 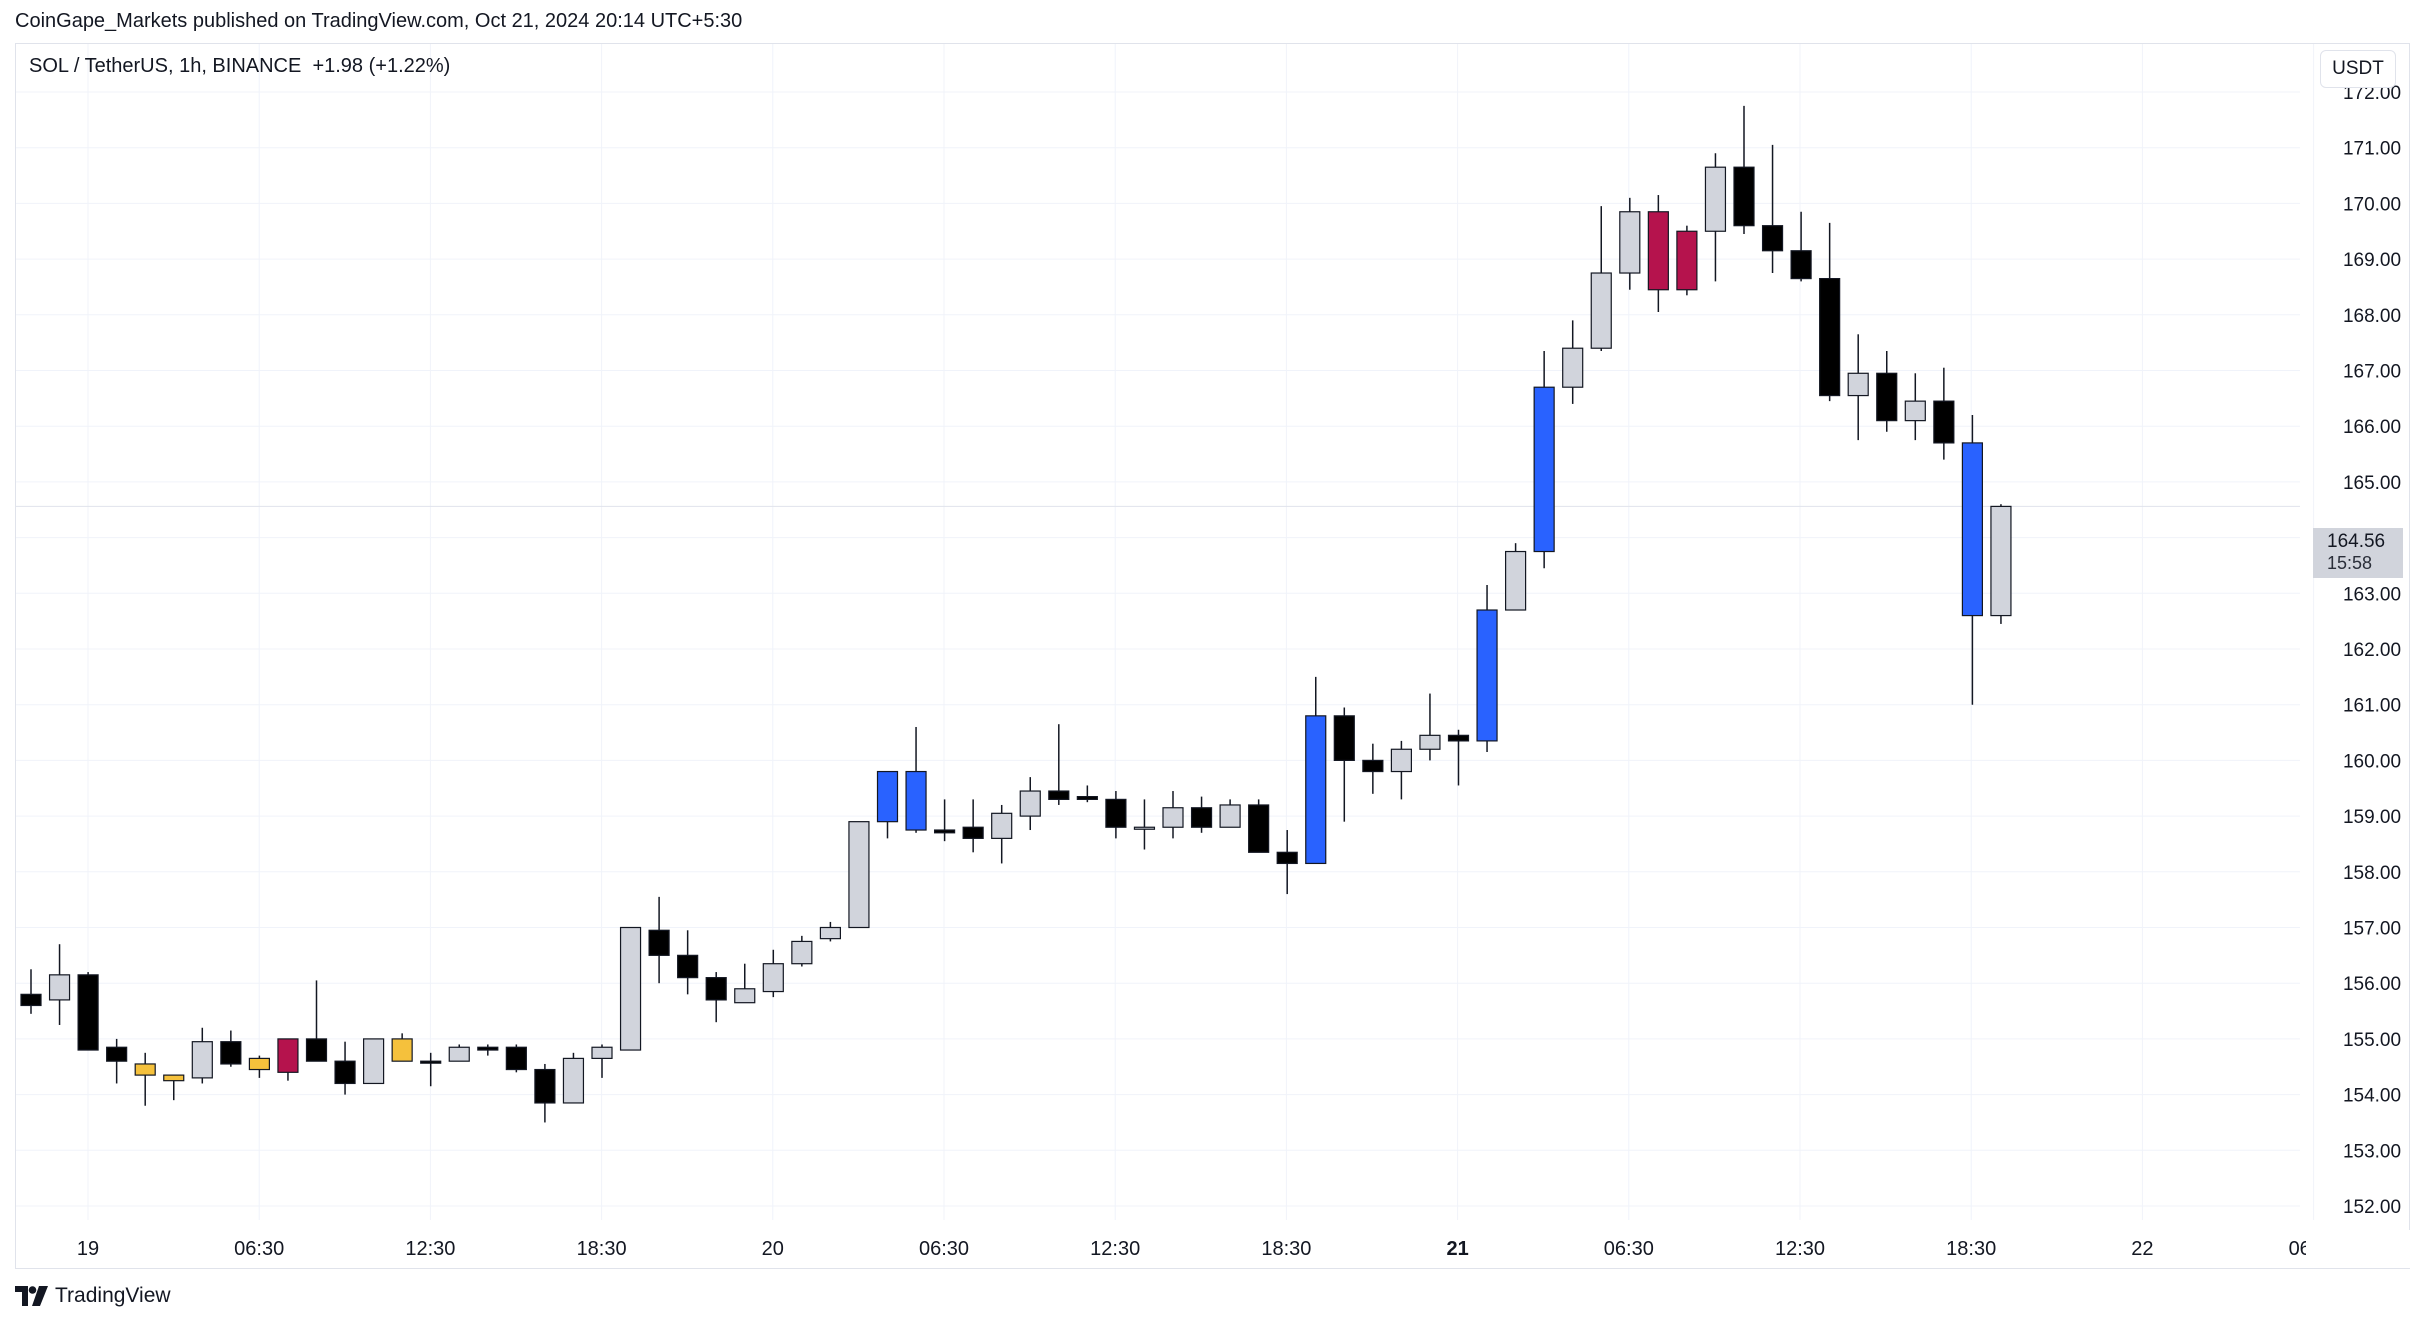 I want to click on y-tick-label: 165.00, so click(x=2372, y=483).